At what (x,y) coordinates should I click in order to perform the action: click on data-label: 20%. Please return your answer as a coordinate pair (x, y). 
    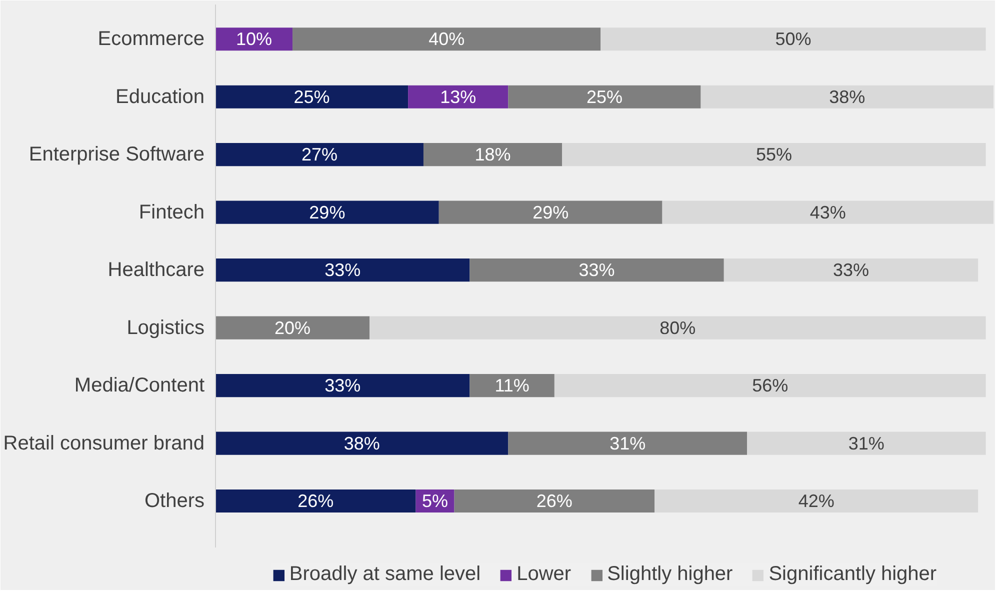
    Looking at the image, I should click on (292, 328).